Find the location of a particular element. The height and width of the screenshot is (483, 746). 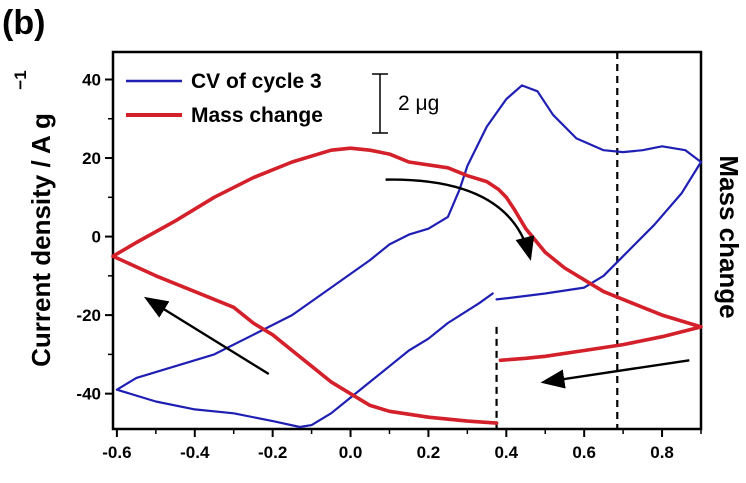

panel-label: (b) is located at coordinates (23, 23).